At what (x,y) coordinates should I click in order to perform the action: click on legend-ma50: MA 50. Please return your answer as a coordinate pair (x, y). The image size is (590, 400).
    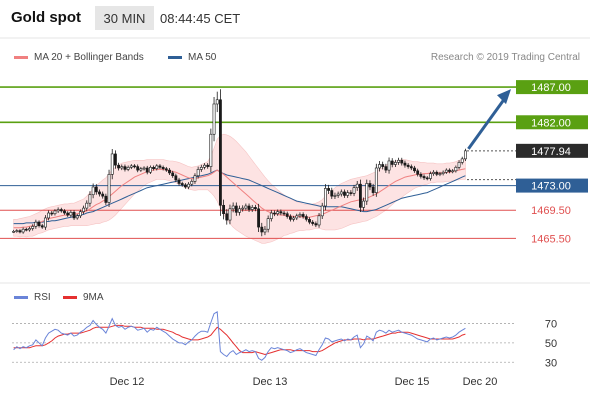
    Looking at the image, I should click on (192, 57).